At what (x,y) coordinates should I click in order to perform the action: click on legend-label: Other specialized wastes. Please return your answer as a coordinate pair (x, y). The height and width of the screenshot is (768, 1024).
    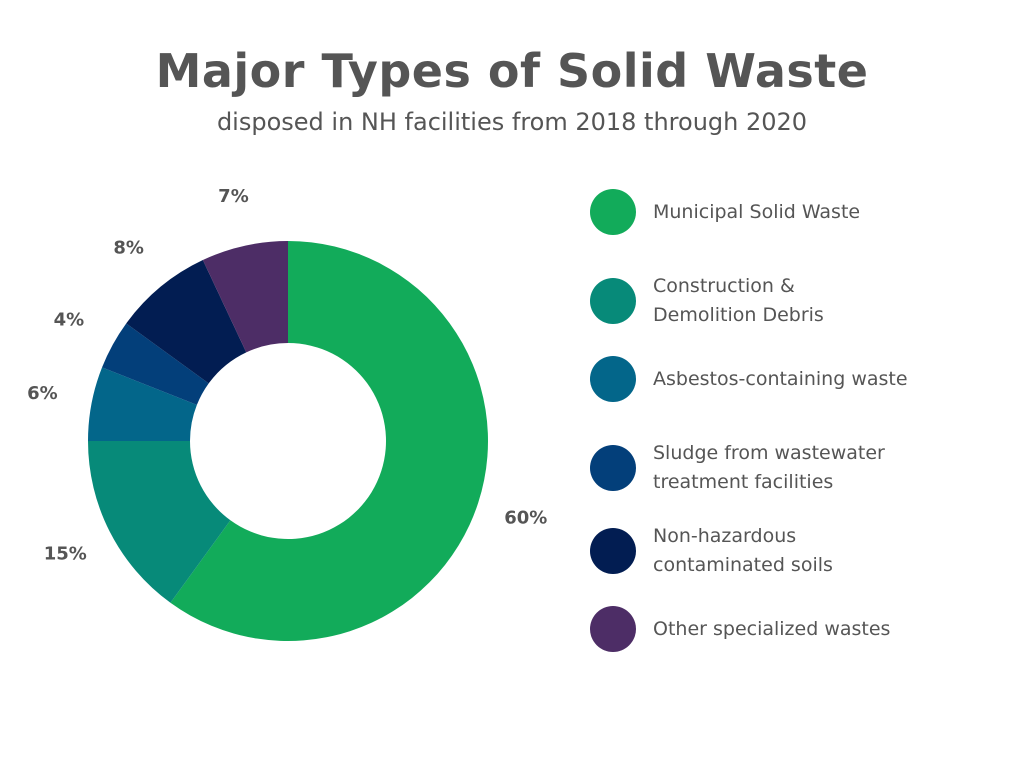
    Looking at the image, I should click on (772, 628).